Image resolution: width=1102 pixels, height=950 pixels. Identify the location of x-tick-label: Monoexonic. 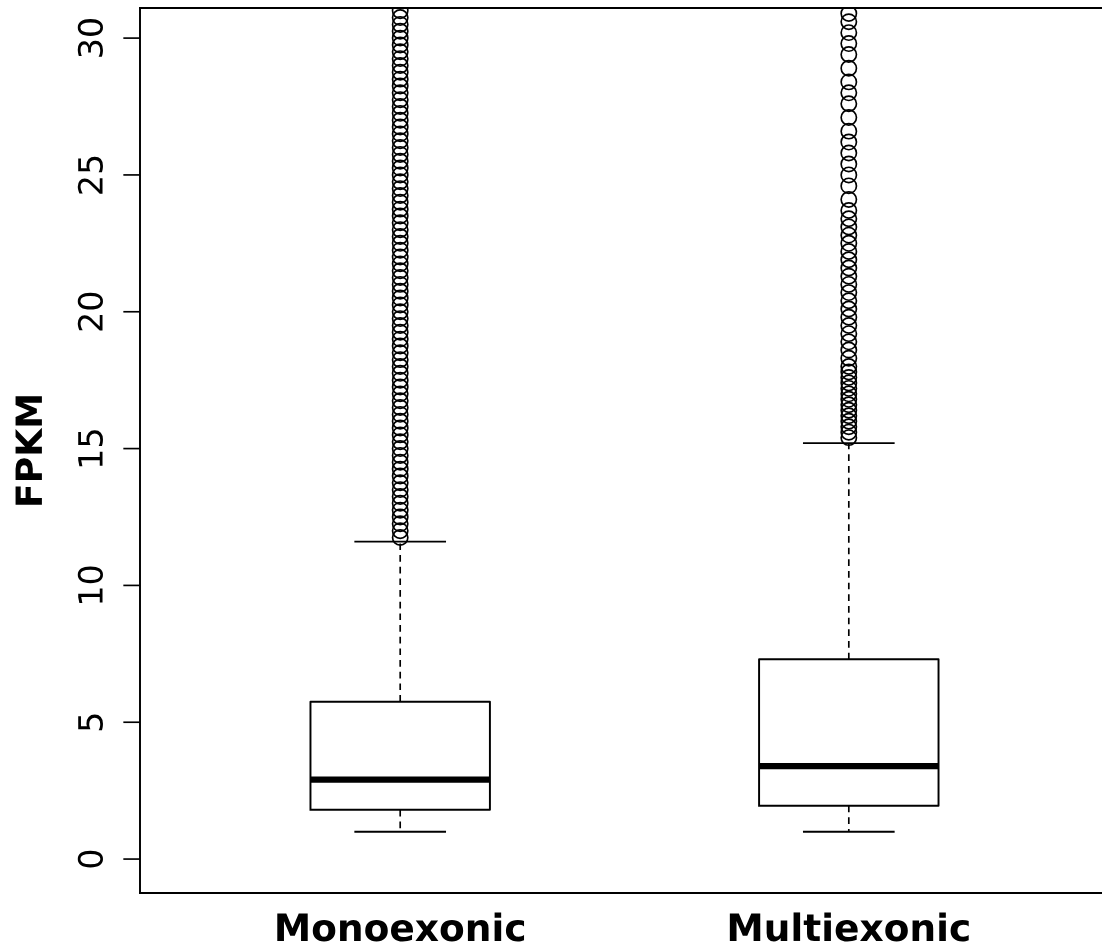
(401, 927).